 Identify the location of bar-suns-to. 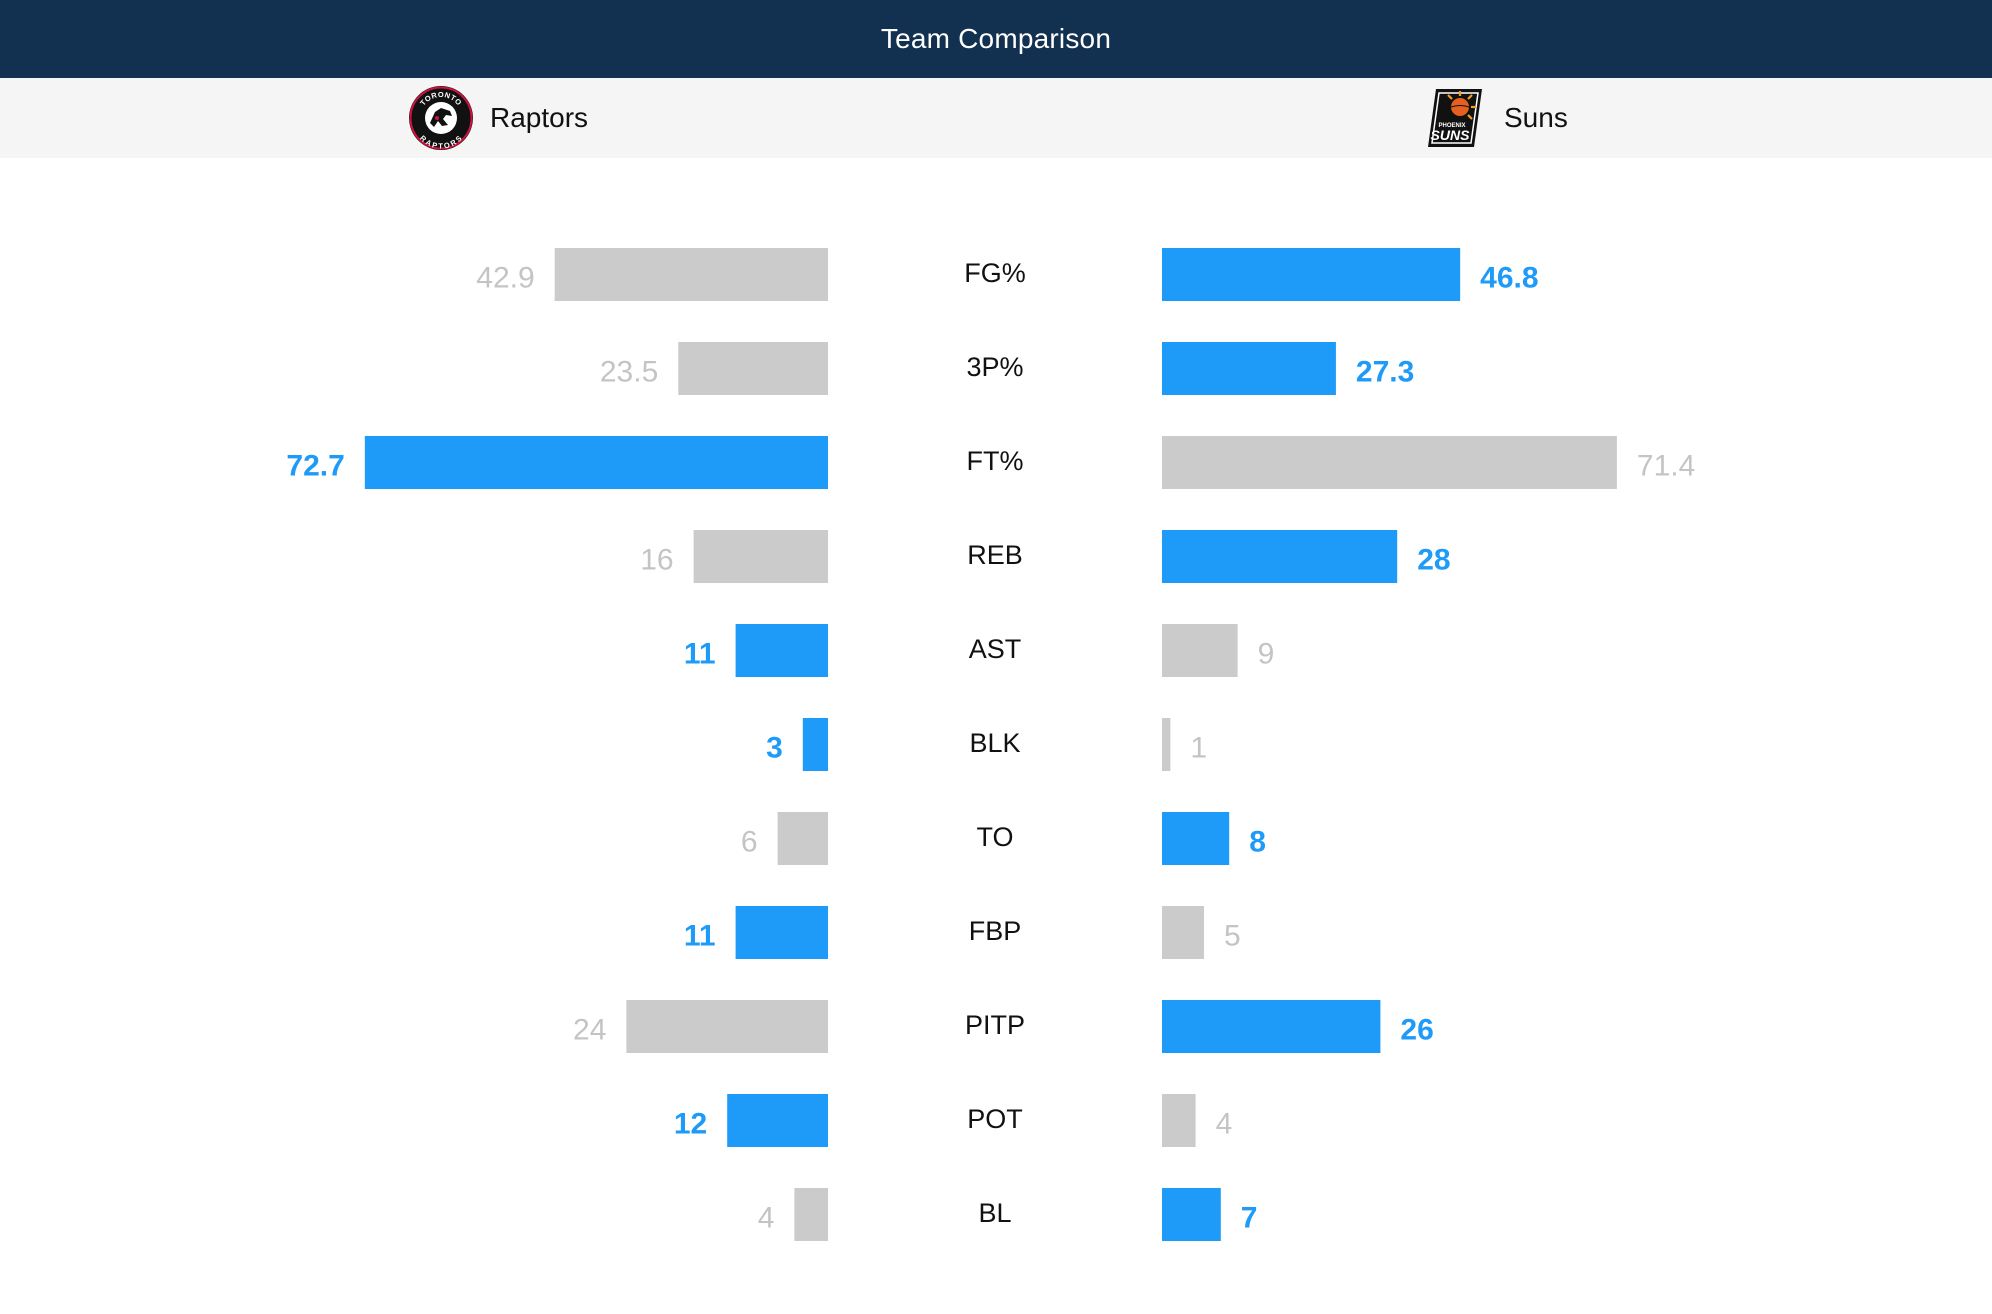
(1196, 838).